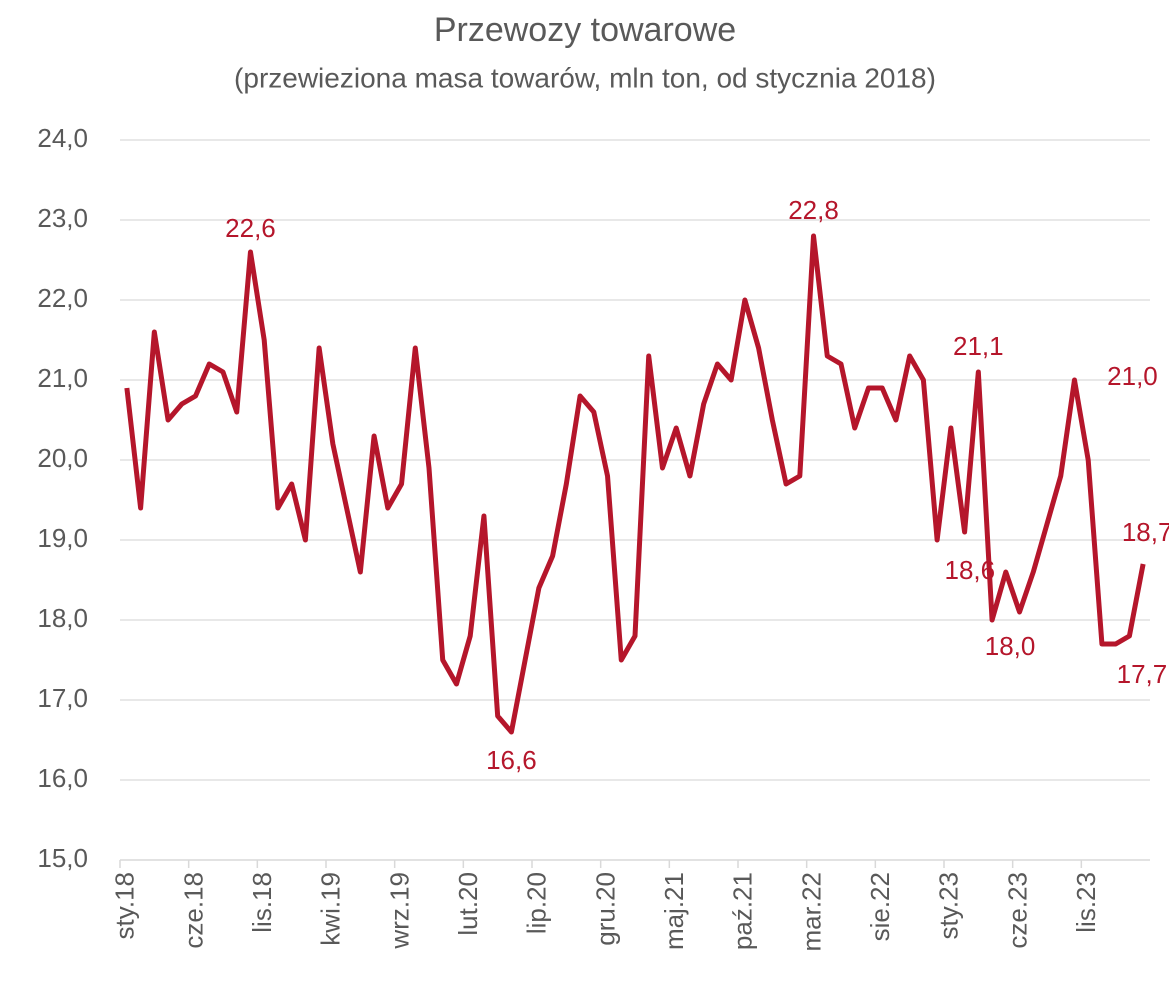 The image size is (1169, 990). Describe the element at coordinates (62, 458) in the screenshot. I see `y-tick-label: 20,0` at that location.